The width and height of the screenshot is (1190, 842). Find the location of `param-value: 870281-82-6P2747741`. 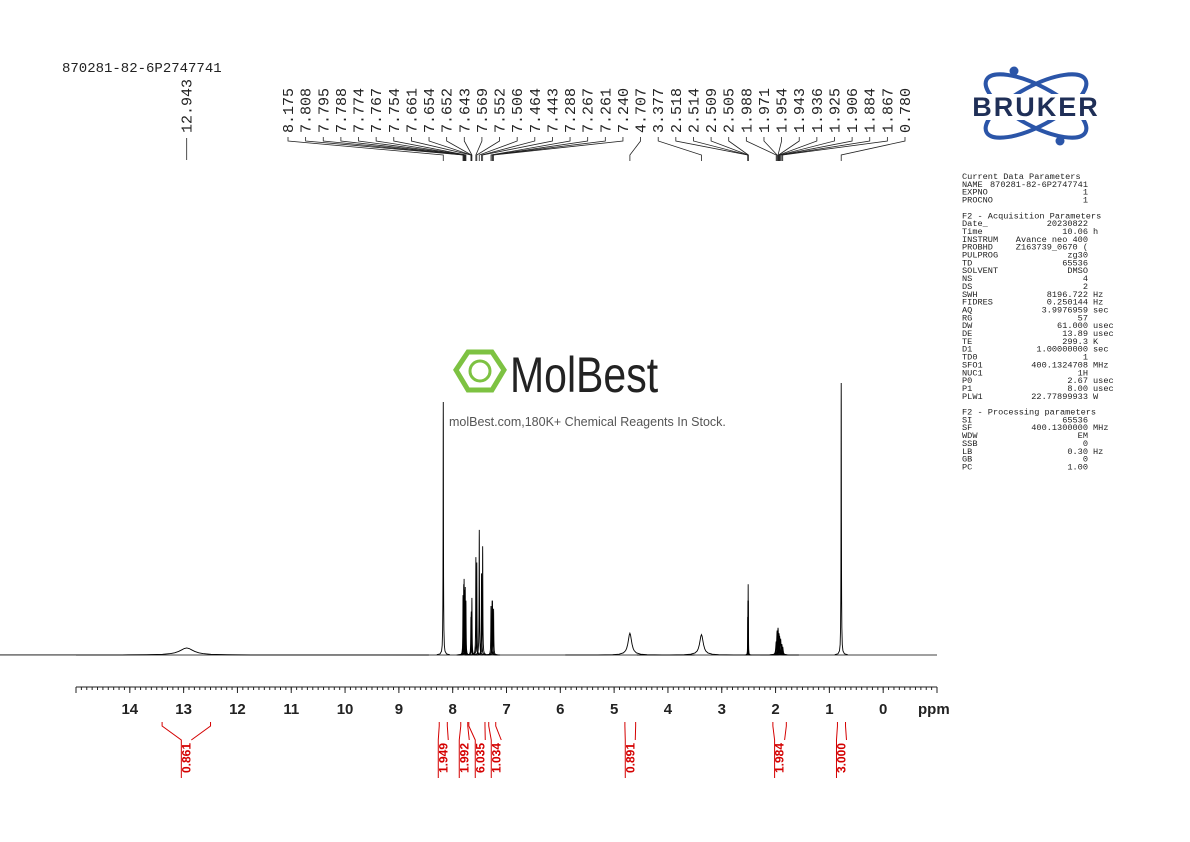

param-value: 870281-82-6P2747741 is located at coordinates (1039, 185).